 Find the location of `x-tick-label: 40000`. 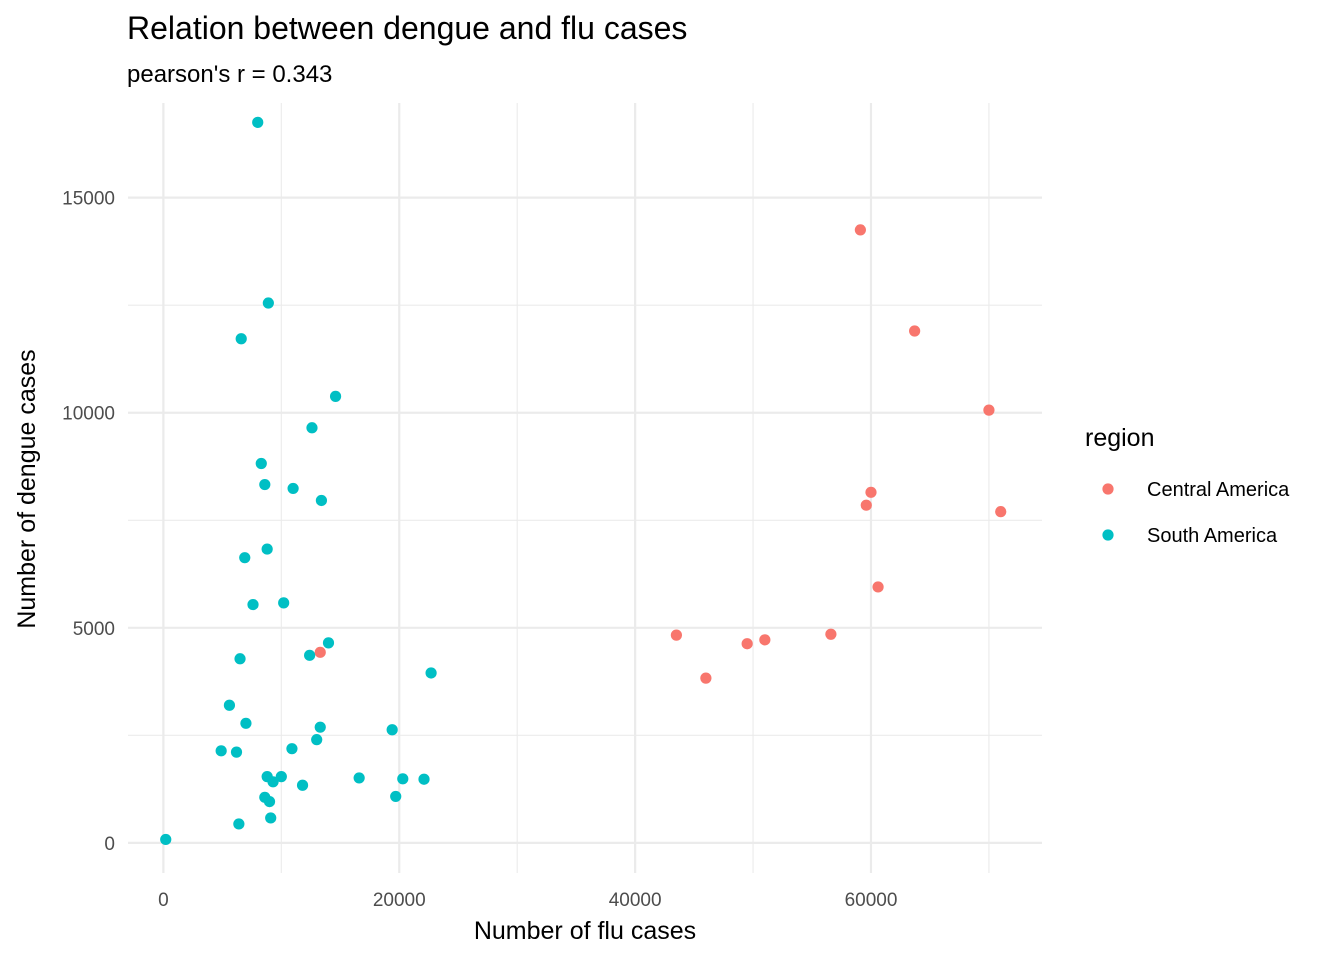

x-tick-label: 40000 is located at coordinates (635, 900).